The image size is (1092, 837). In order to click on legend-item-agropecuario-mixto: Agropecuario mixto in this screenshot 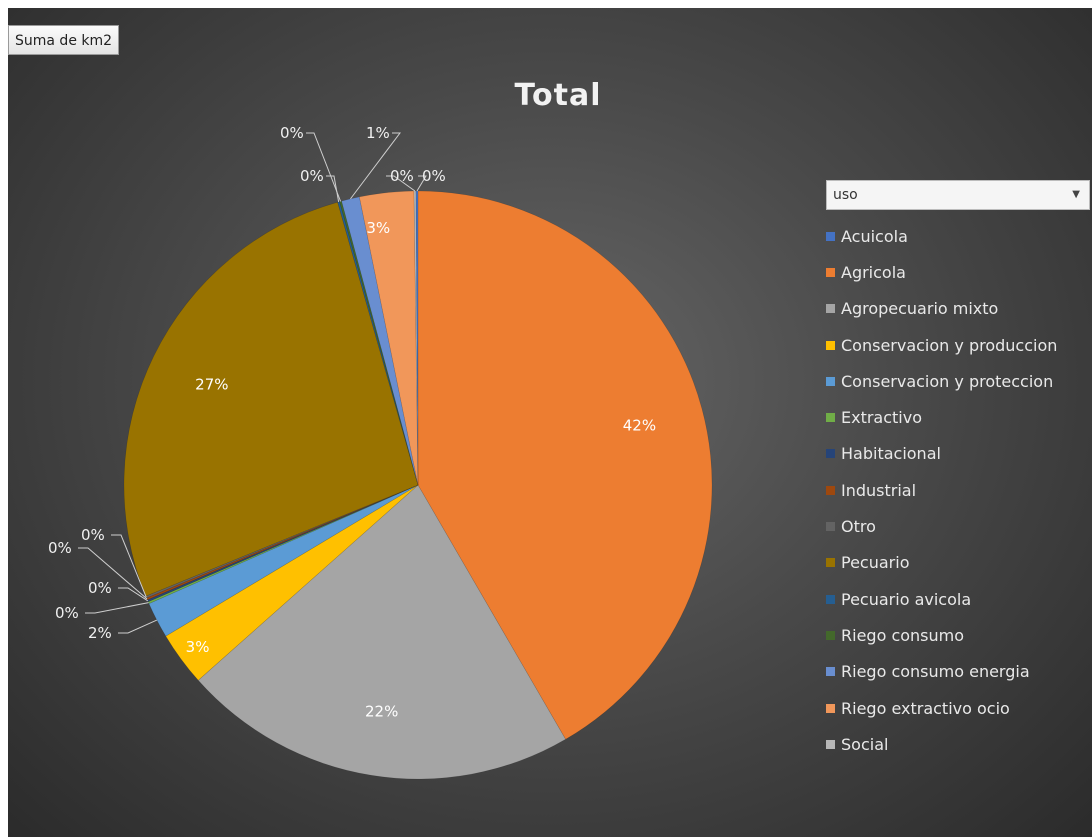, I will do `click(941, 309)`.